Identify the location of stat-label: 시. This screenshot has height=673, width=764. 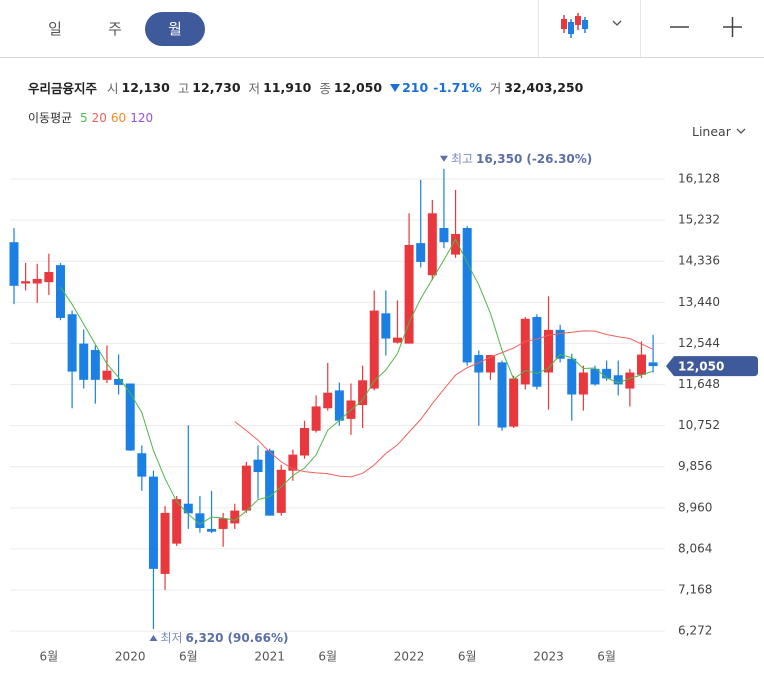
(113, 88).